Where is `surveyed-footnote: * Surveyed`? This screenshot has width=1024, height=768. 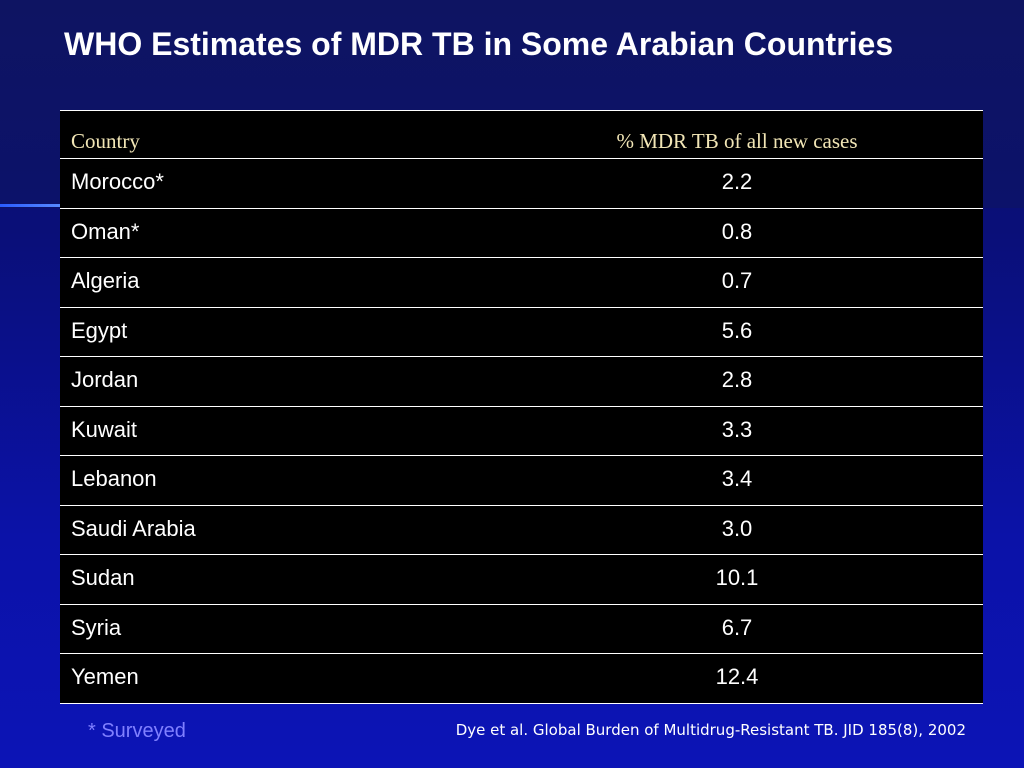
surveyed-footnote: * Surveyed is located at coordinates (137, 731).